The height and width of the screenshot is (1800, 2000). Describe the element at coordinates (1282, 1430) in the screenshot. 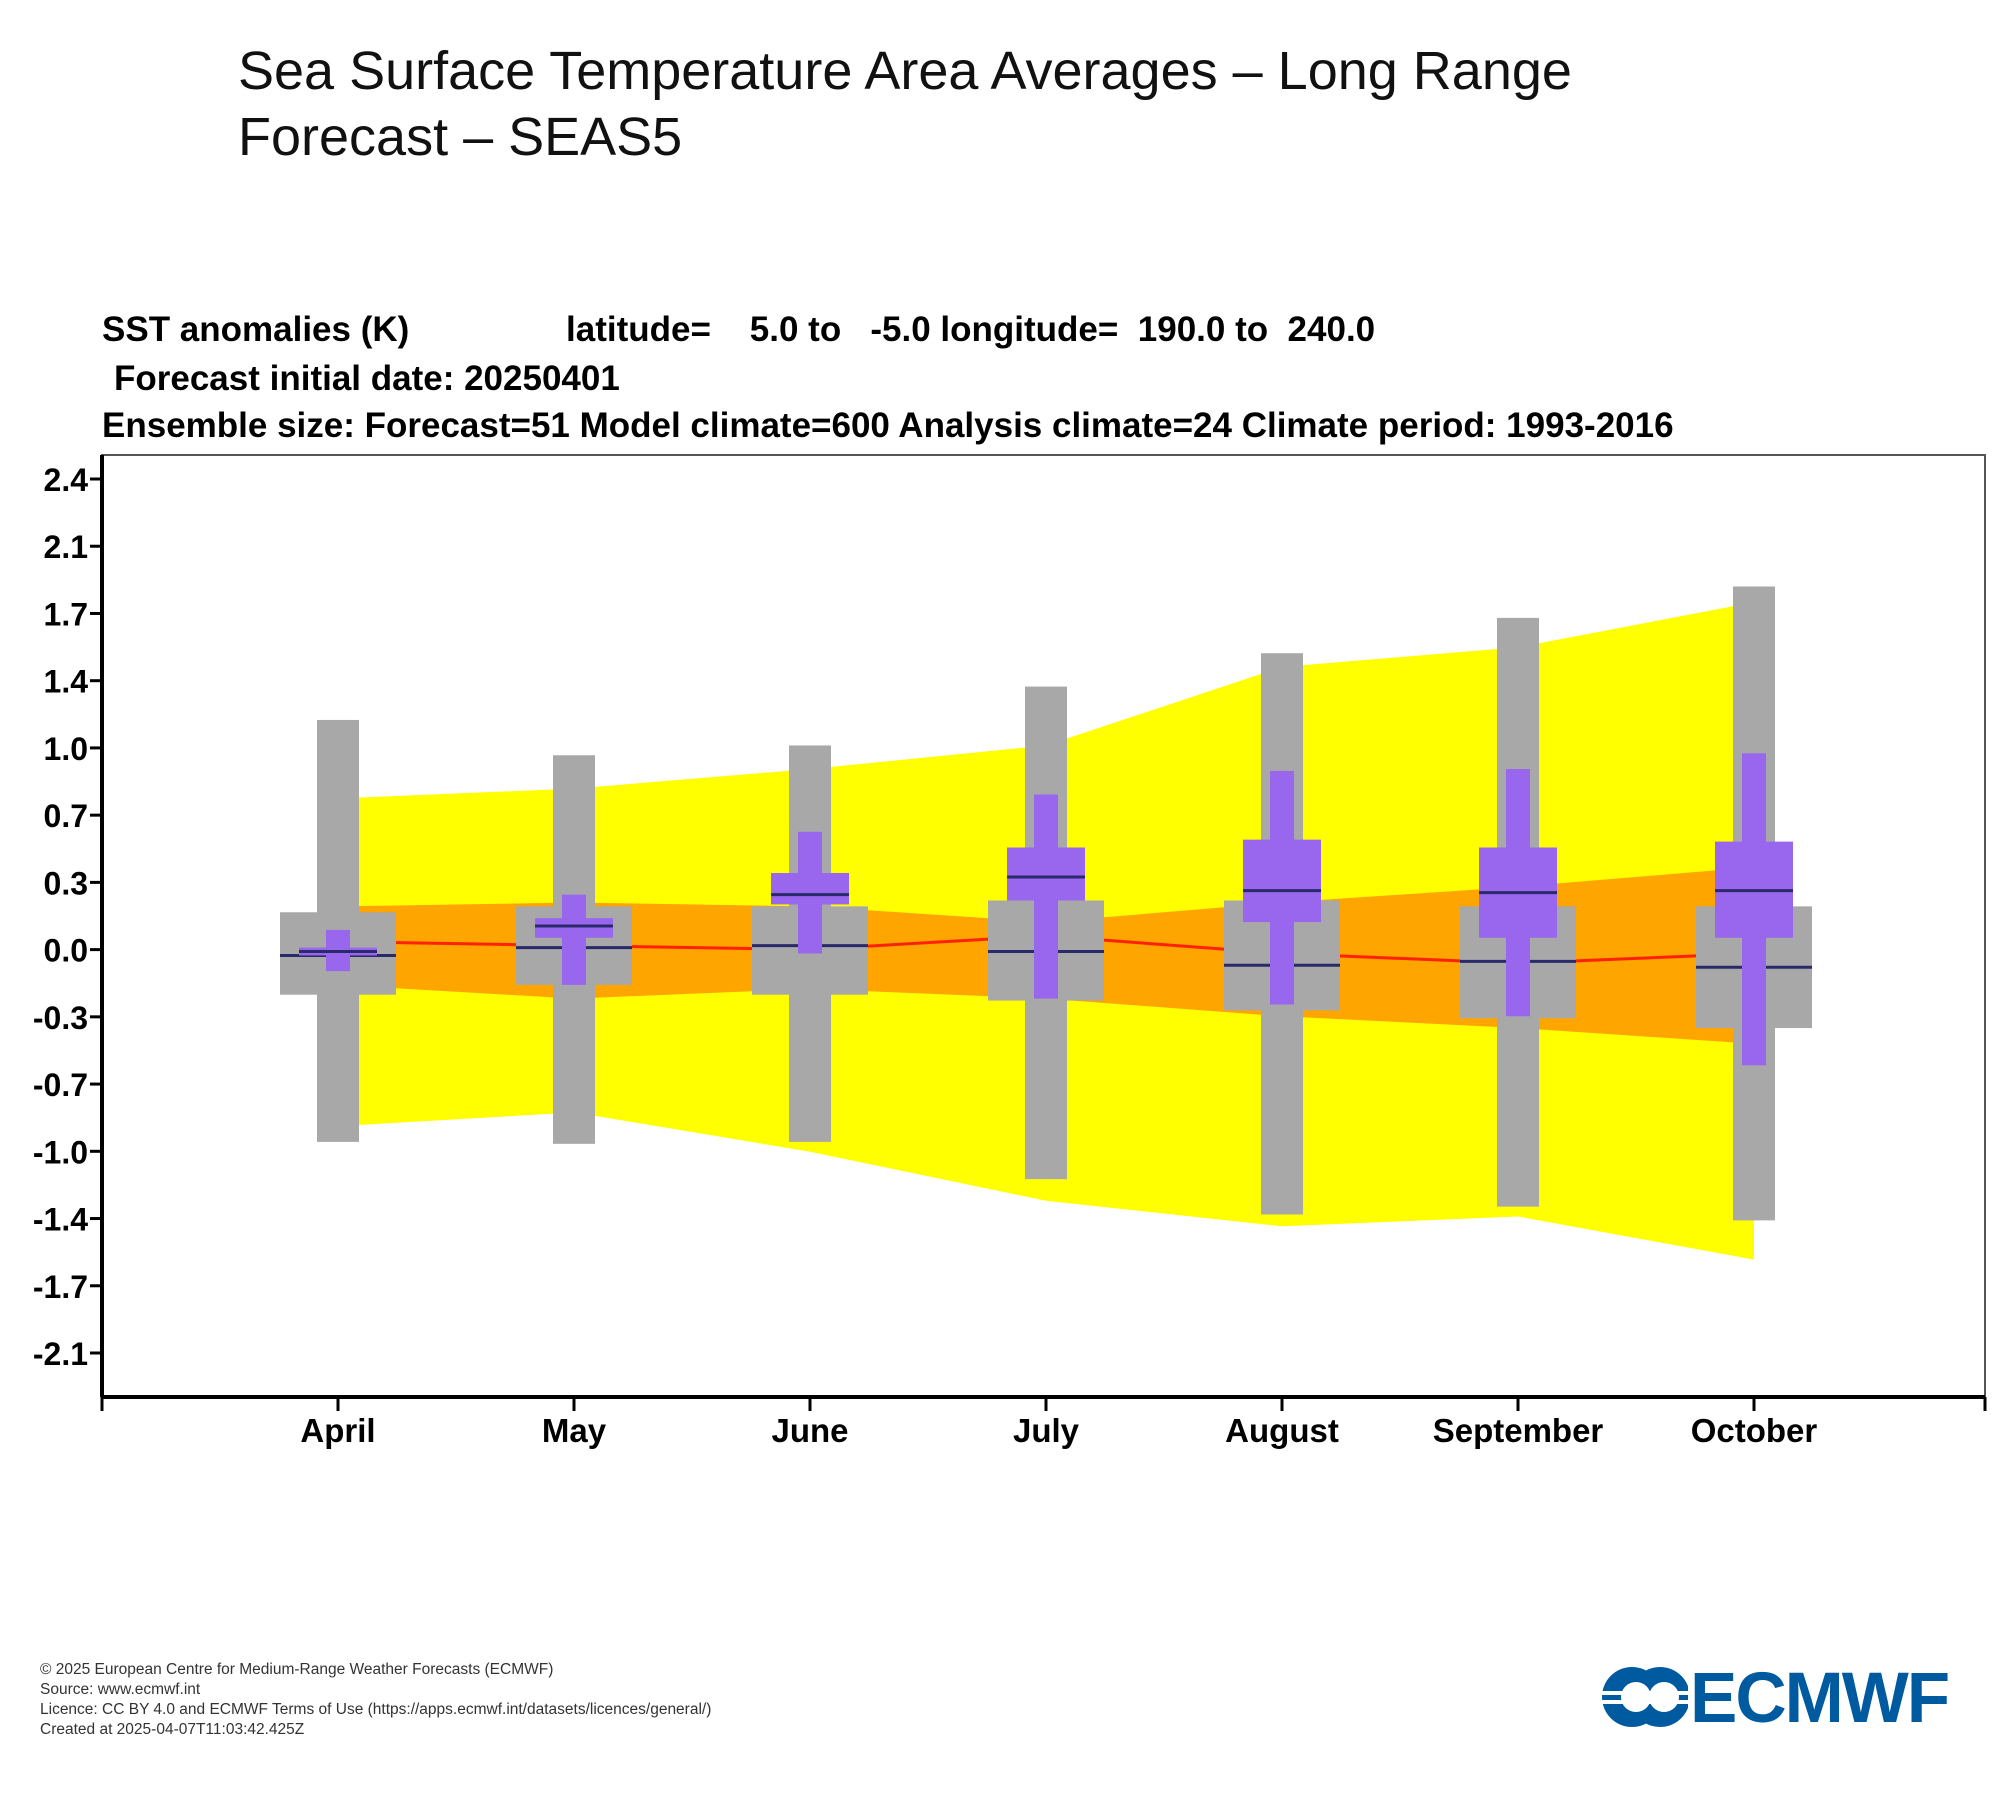

I see `x-tick-label: August` at that location.